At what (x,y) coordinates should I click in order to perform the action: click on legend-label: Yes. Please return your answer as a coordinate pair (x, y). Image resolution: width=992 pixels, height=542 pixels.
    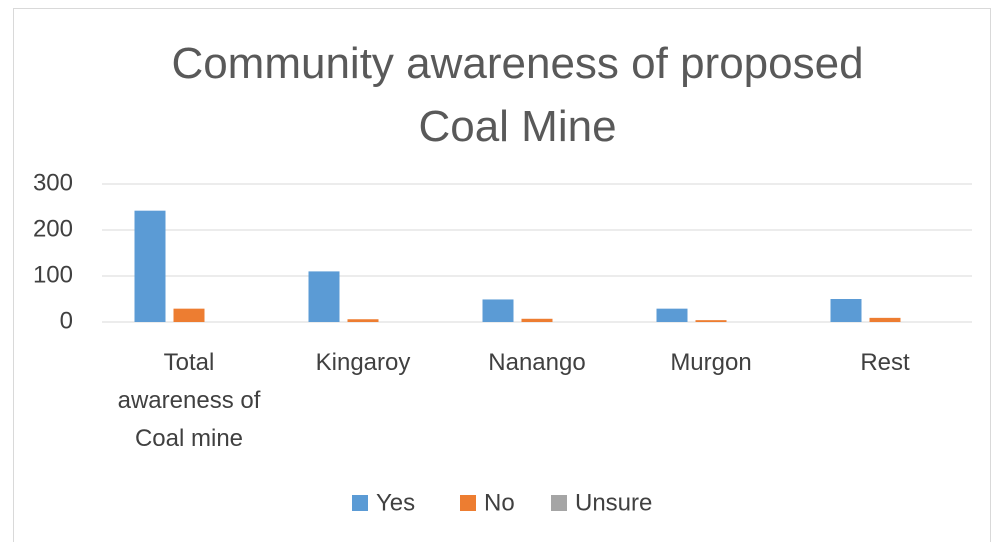
    Looking at the image, I should click on (395, 502).